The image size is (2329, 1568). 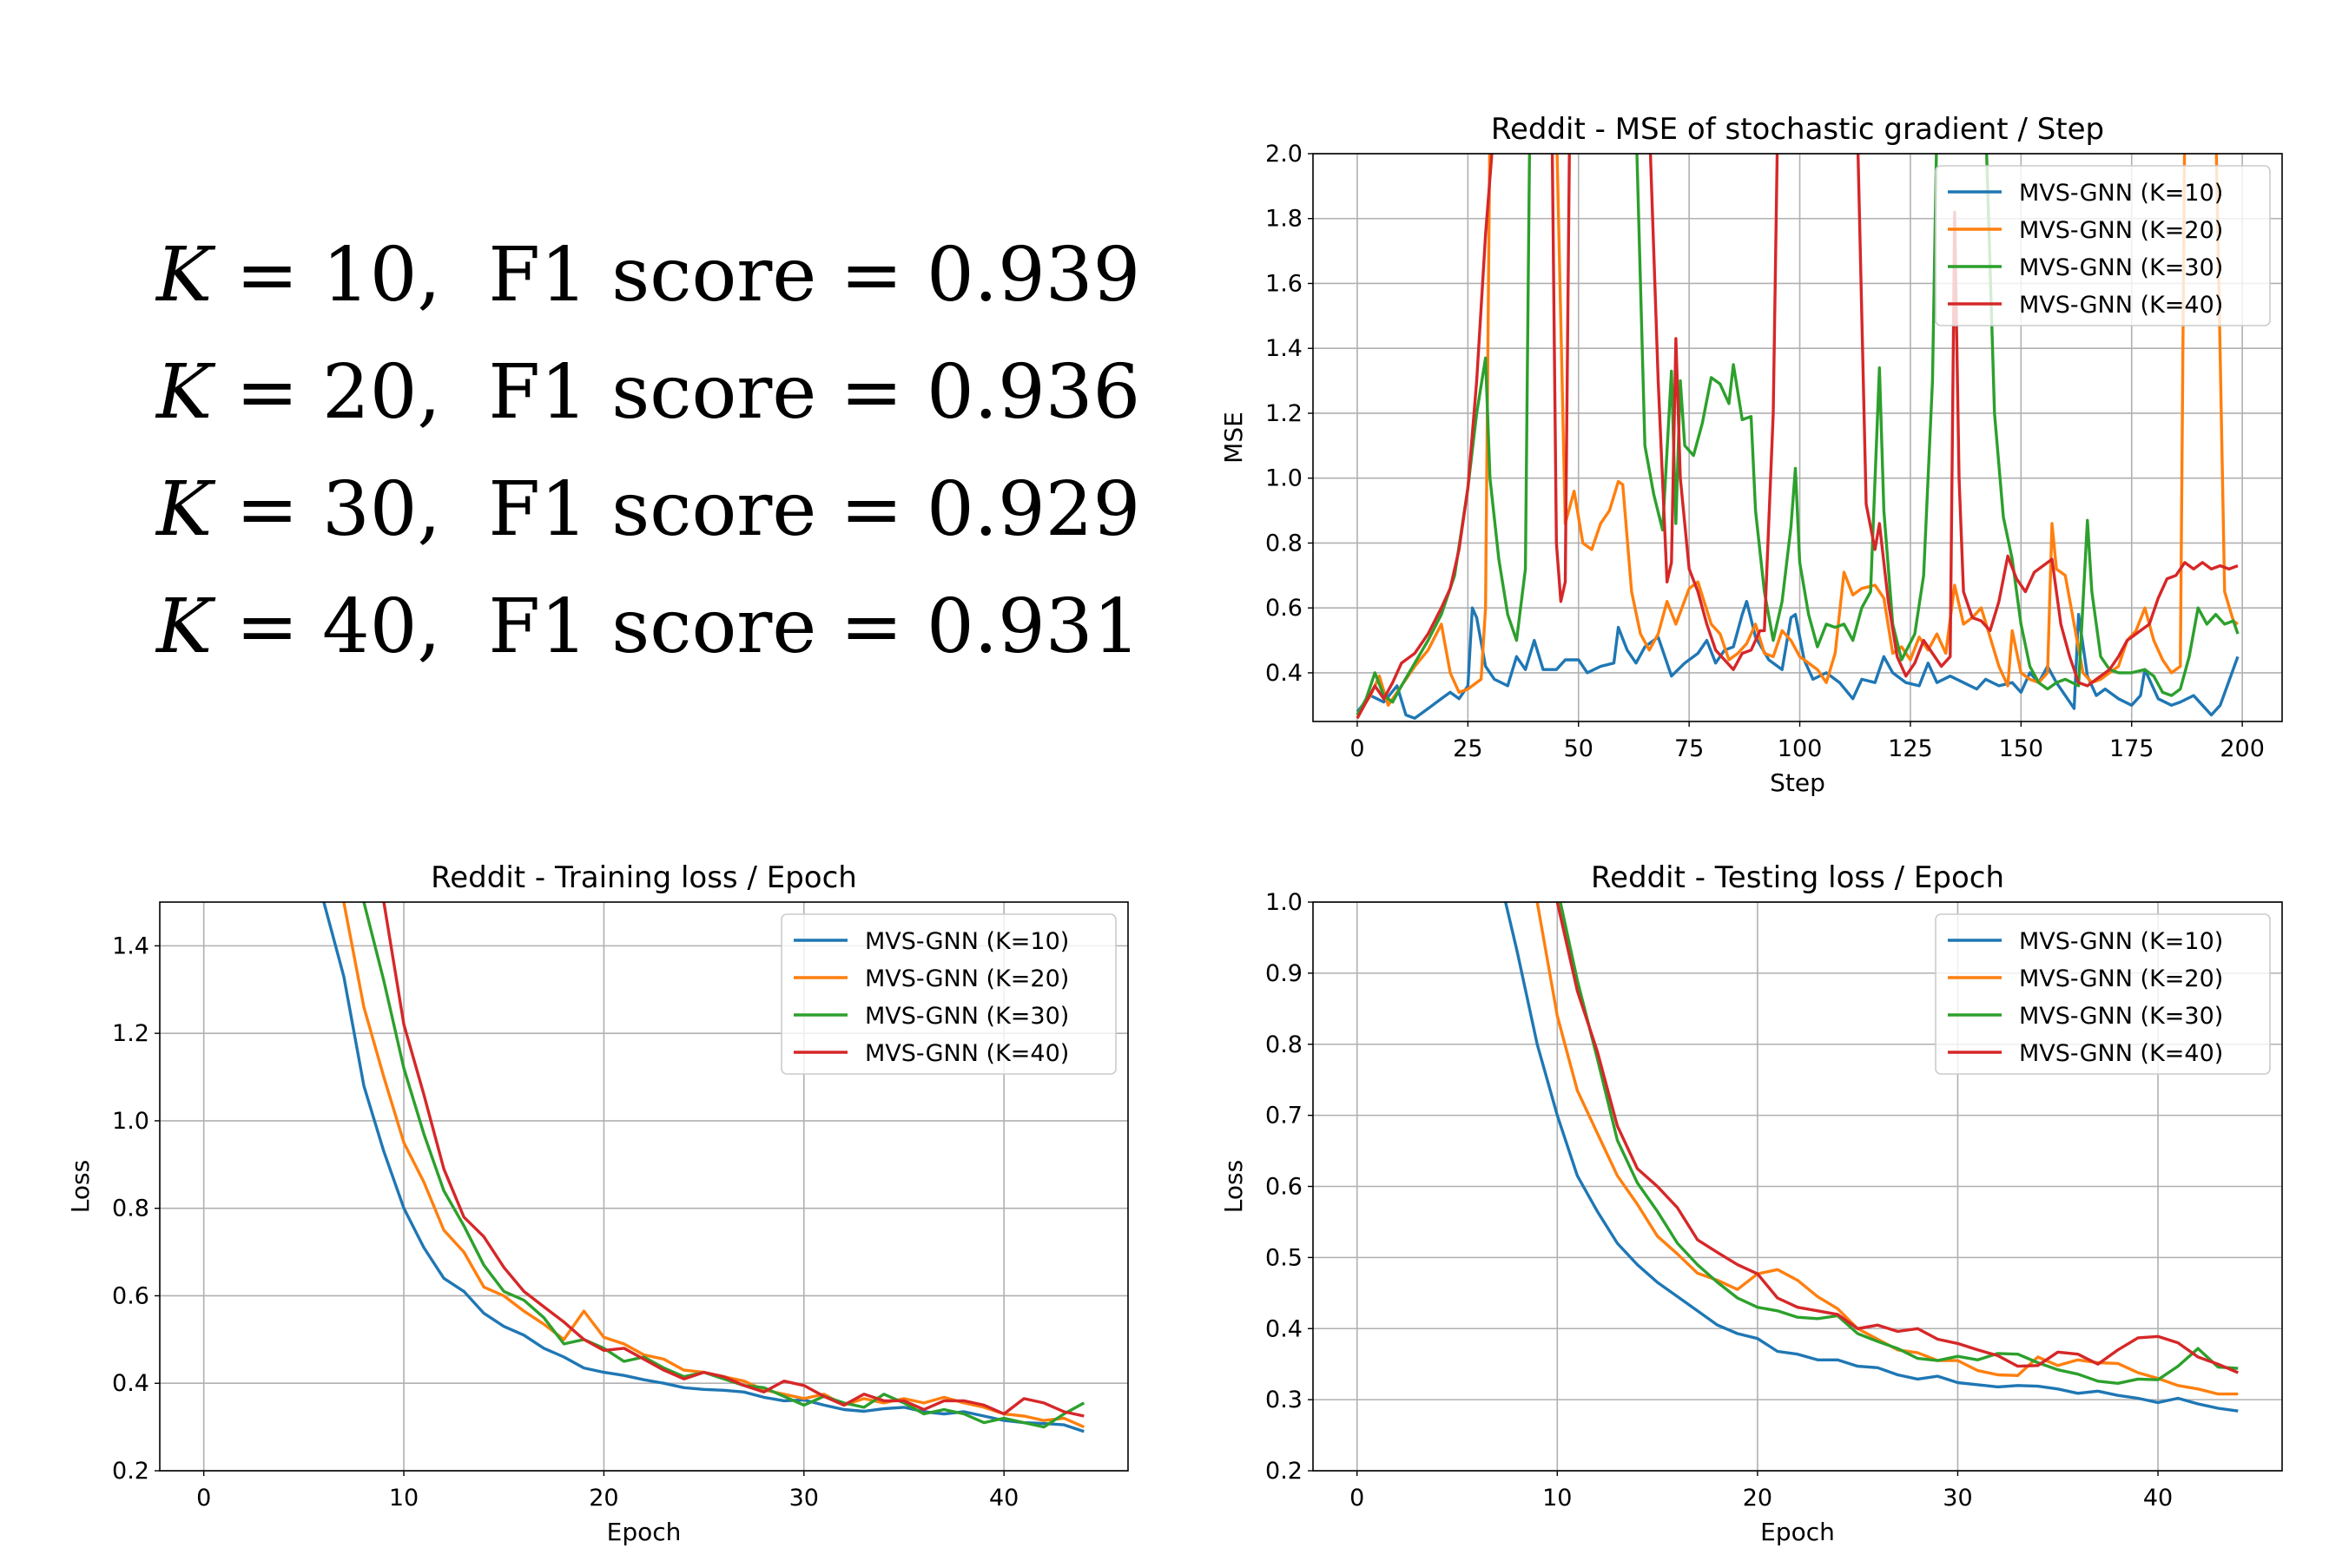 I want to click on equation-text: = 40, F1 score = 0.931, so click(x=676, y=626).